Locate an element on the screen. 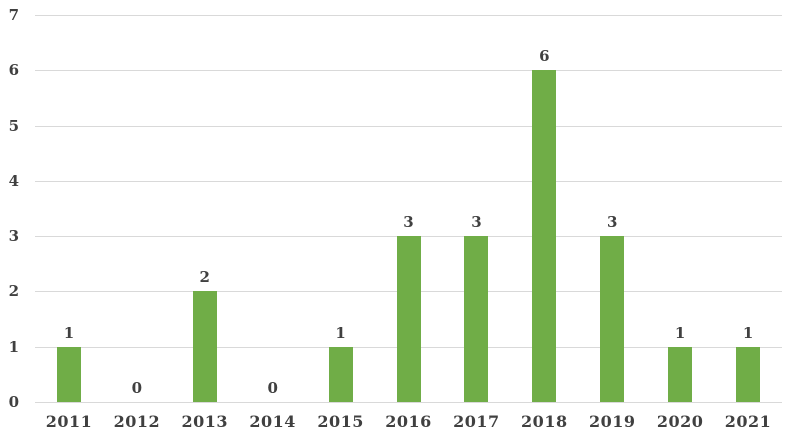 The height and width of the screenshot is (440, 799). y-tick-label: 0 is located at coordinates (13, 402).